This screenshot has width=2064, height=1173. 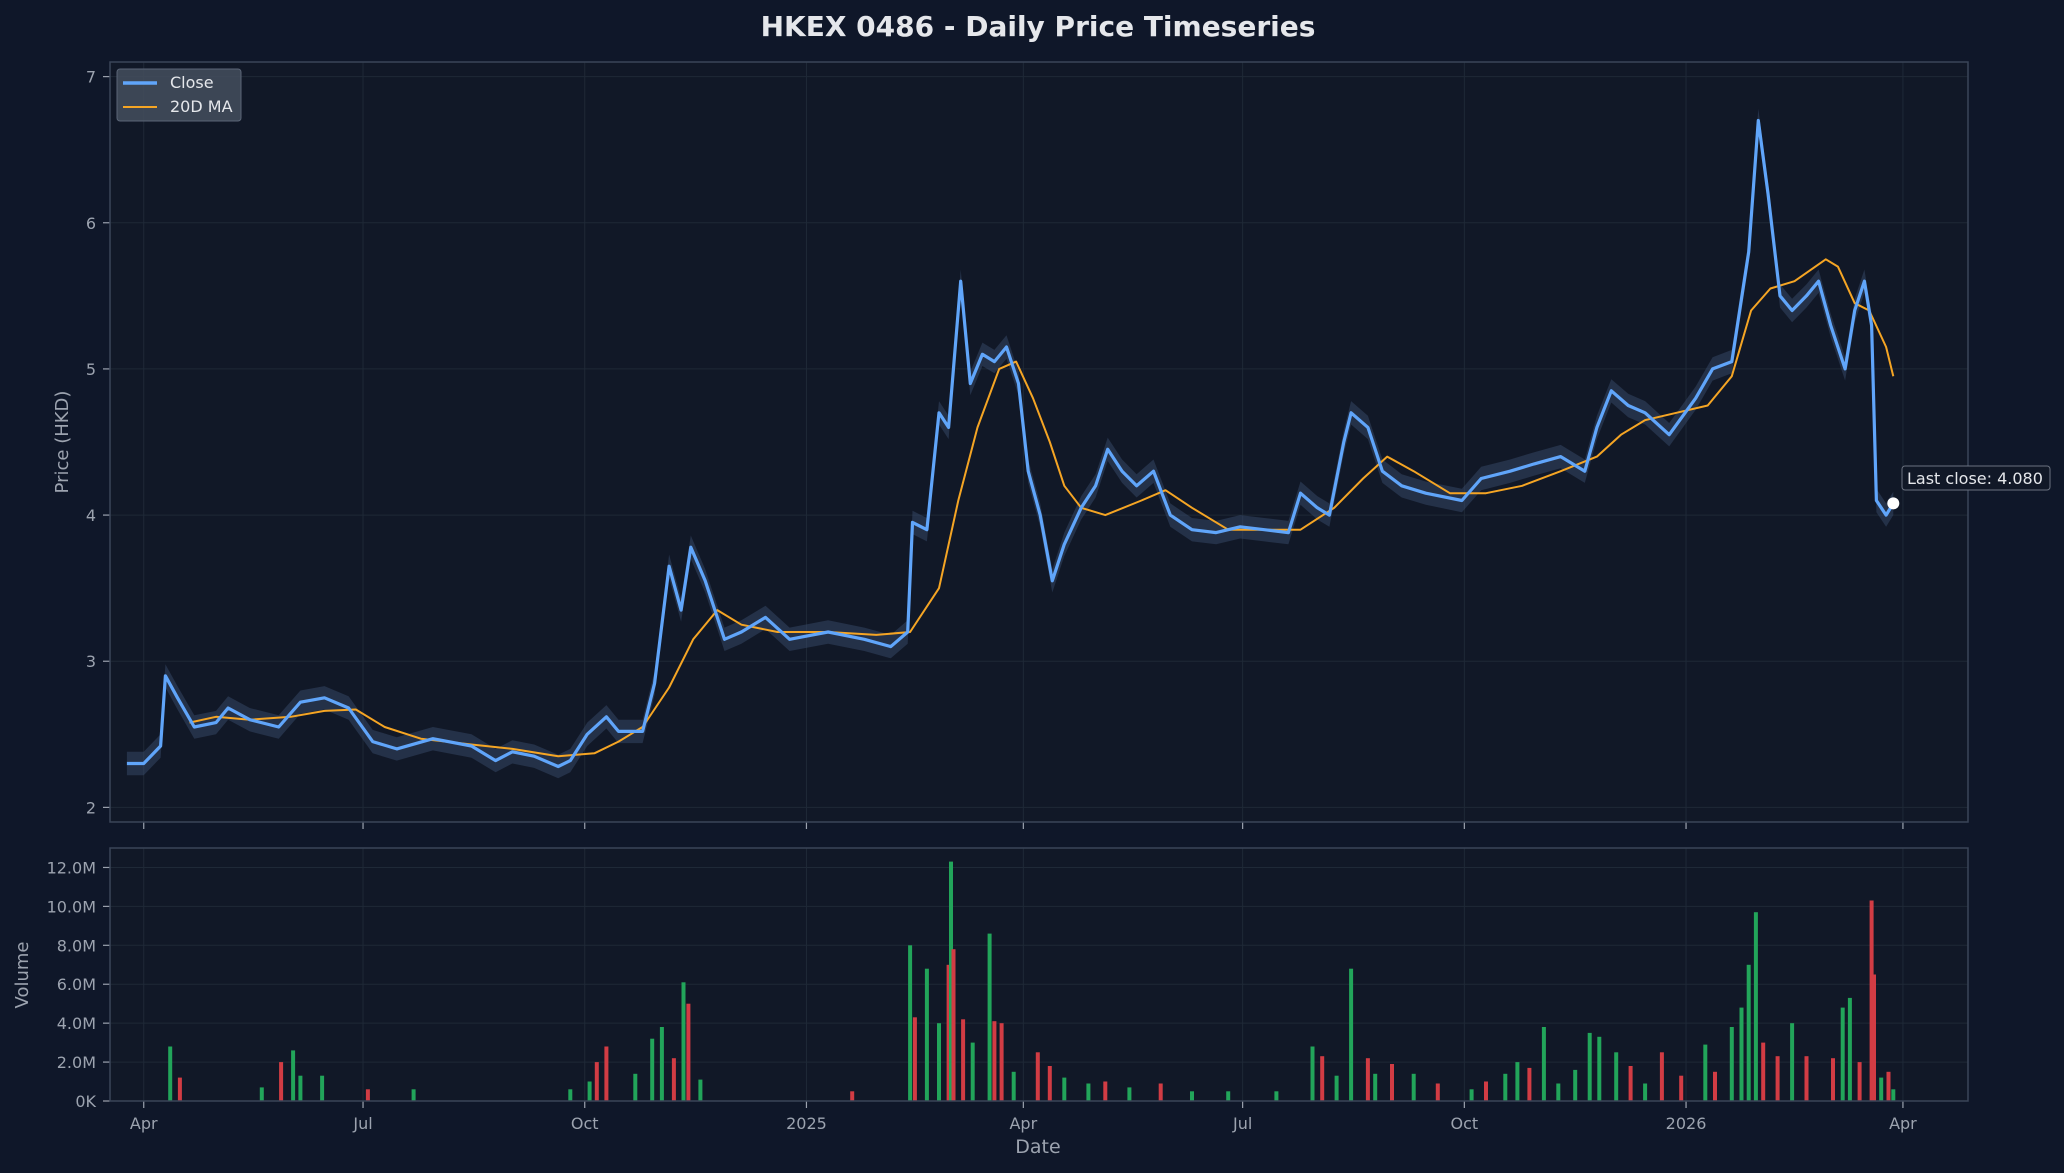 What do you see at coordinates (62, 442) in the screenshot?
I see `price-y-axis-label: Price (HKD)` at bounding box center [62, 442].